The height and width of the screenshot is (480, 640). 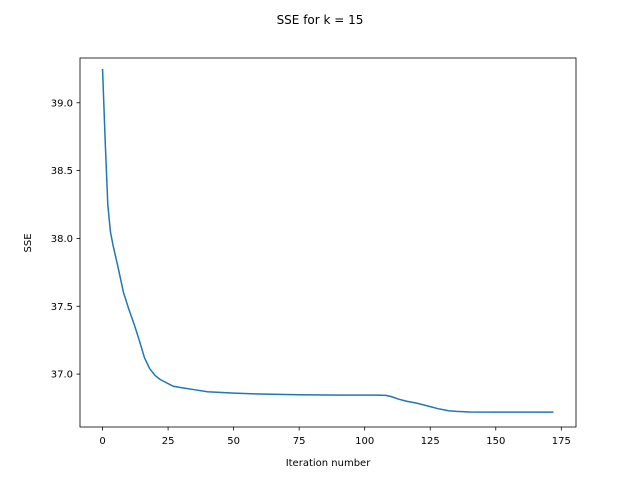 What do you see at coordinates (495, 441) in the screenshot?
I see `x-tick-label-150: 150` at bounding box center [495, 441].